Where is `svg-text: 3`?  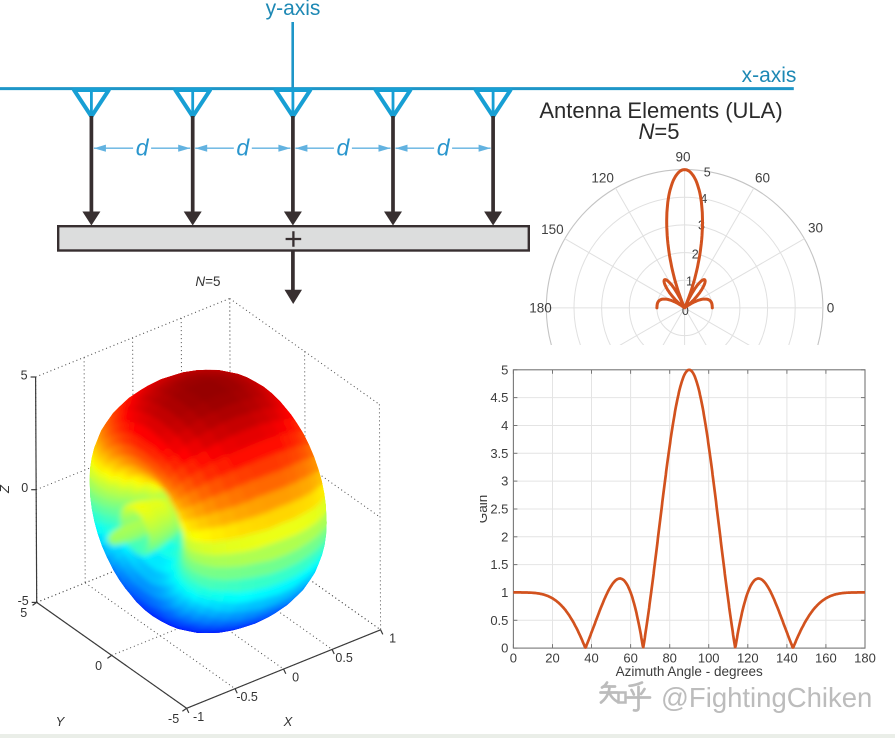
svg-text: 3 is located at coordinates (504, 481).